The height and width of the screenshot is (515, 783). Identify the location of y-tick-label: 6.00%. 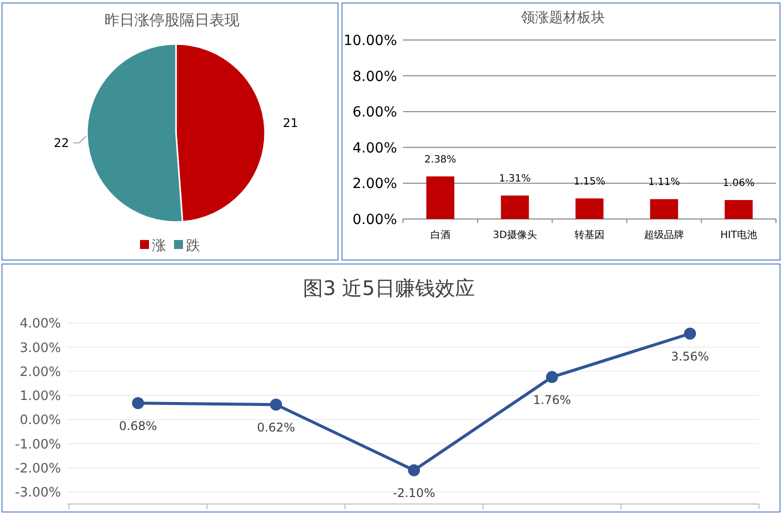
(374, 112).